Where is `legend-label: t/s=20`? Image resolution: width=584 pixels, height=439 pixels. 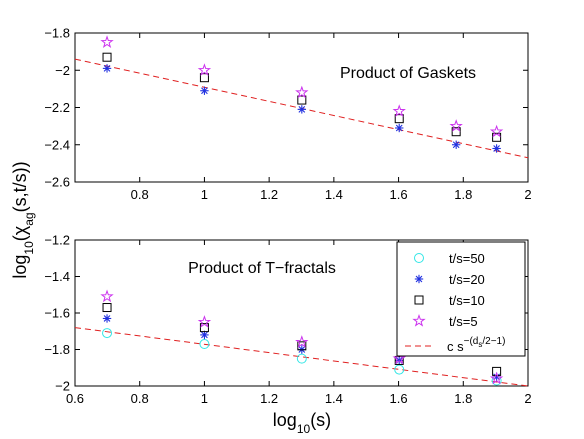 legend-label: t/s=20 is located at coordinates (467, 279).